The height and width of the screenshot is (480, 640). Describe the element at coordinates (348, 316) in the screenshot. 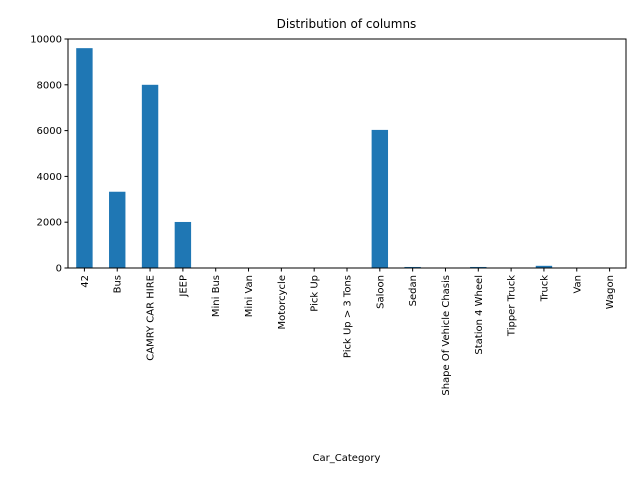

I see `x-tick-label: Pick Up > 3 Tons` at that location.